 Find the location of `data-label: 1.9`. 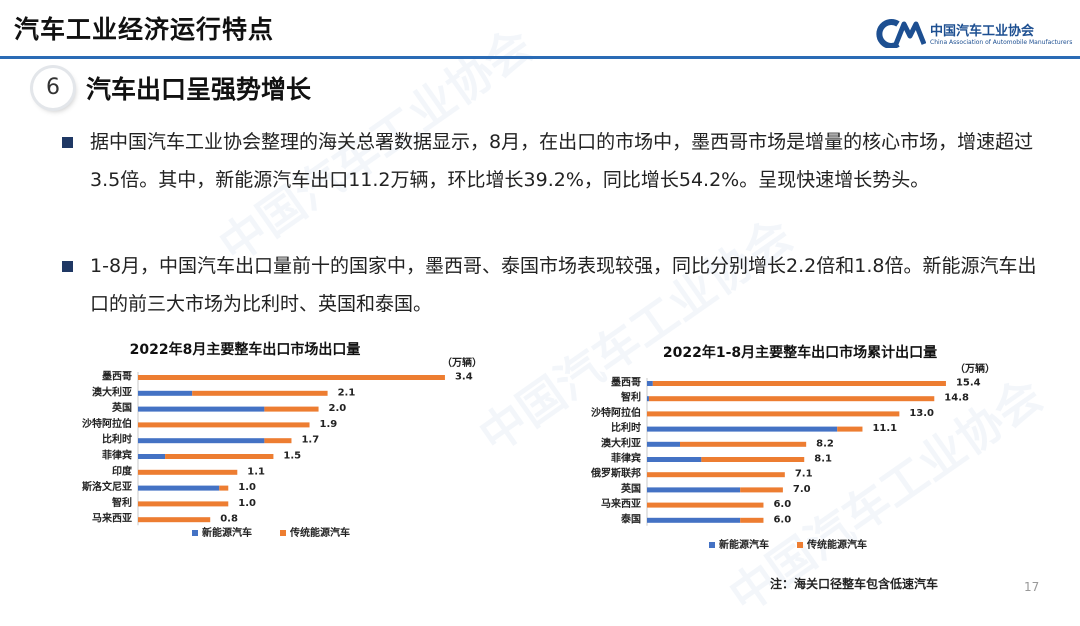

data-label: 1.9 is located at coordinates (329, 424).